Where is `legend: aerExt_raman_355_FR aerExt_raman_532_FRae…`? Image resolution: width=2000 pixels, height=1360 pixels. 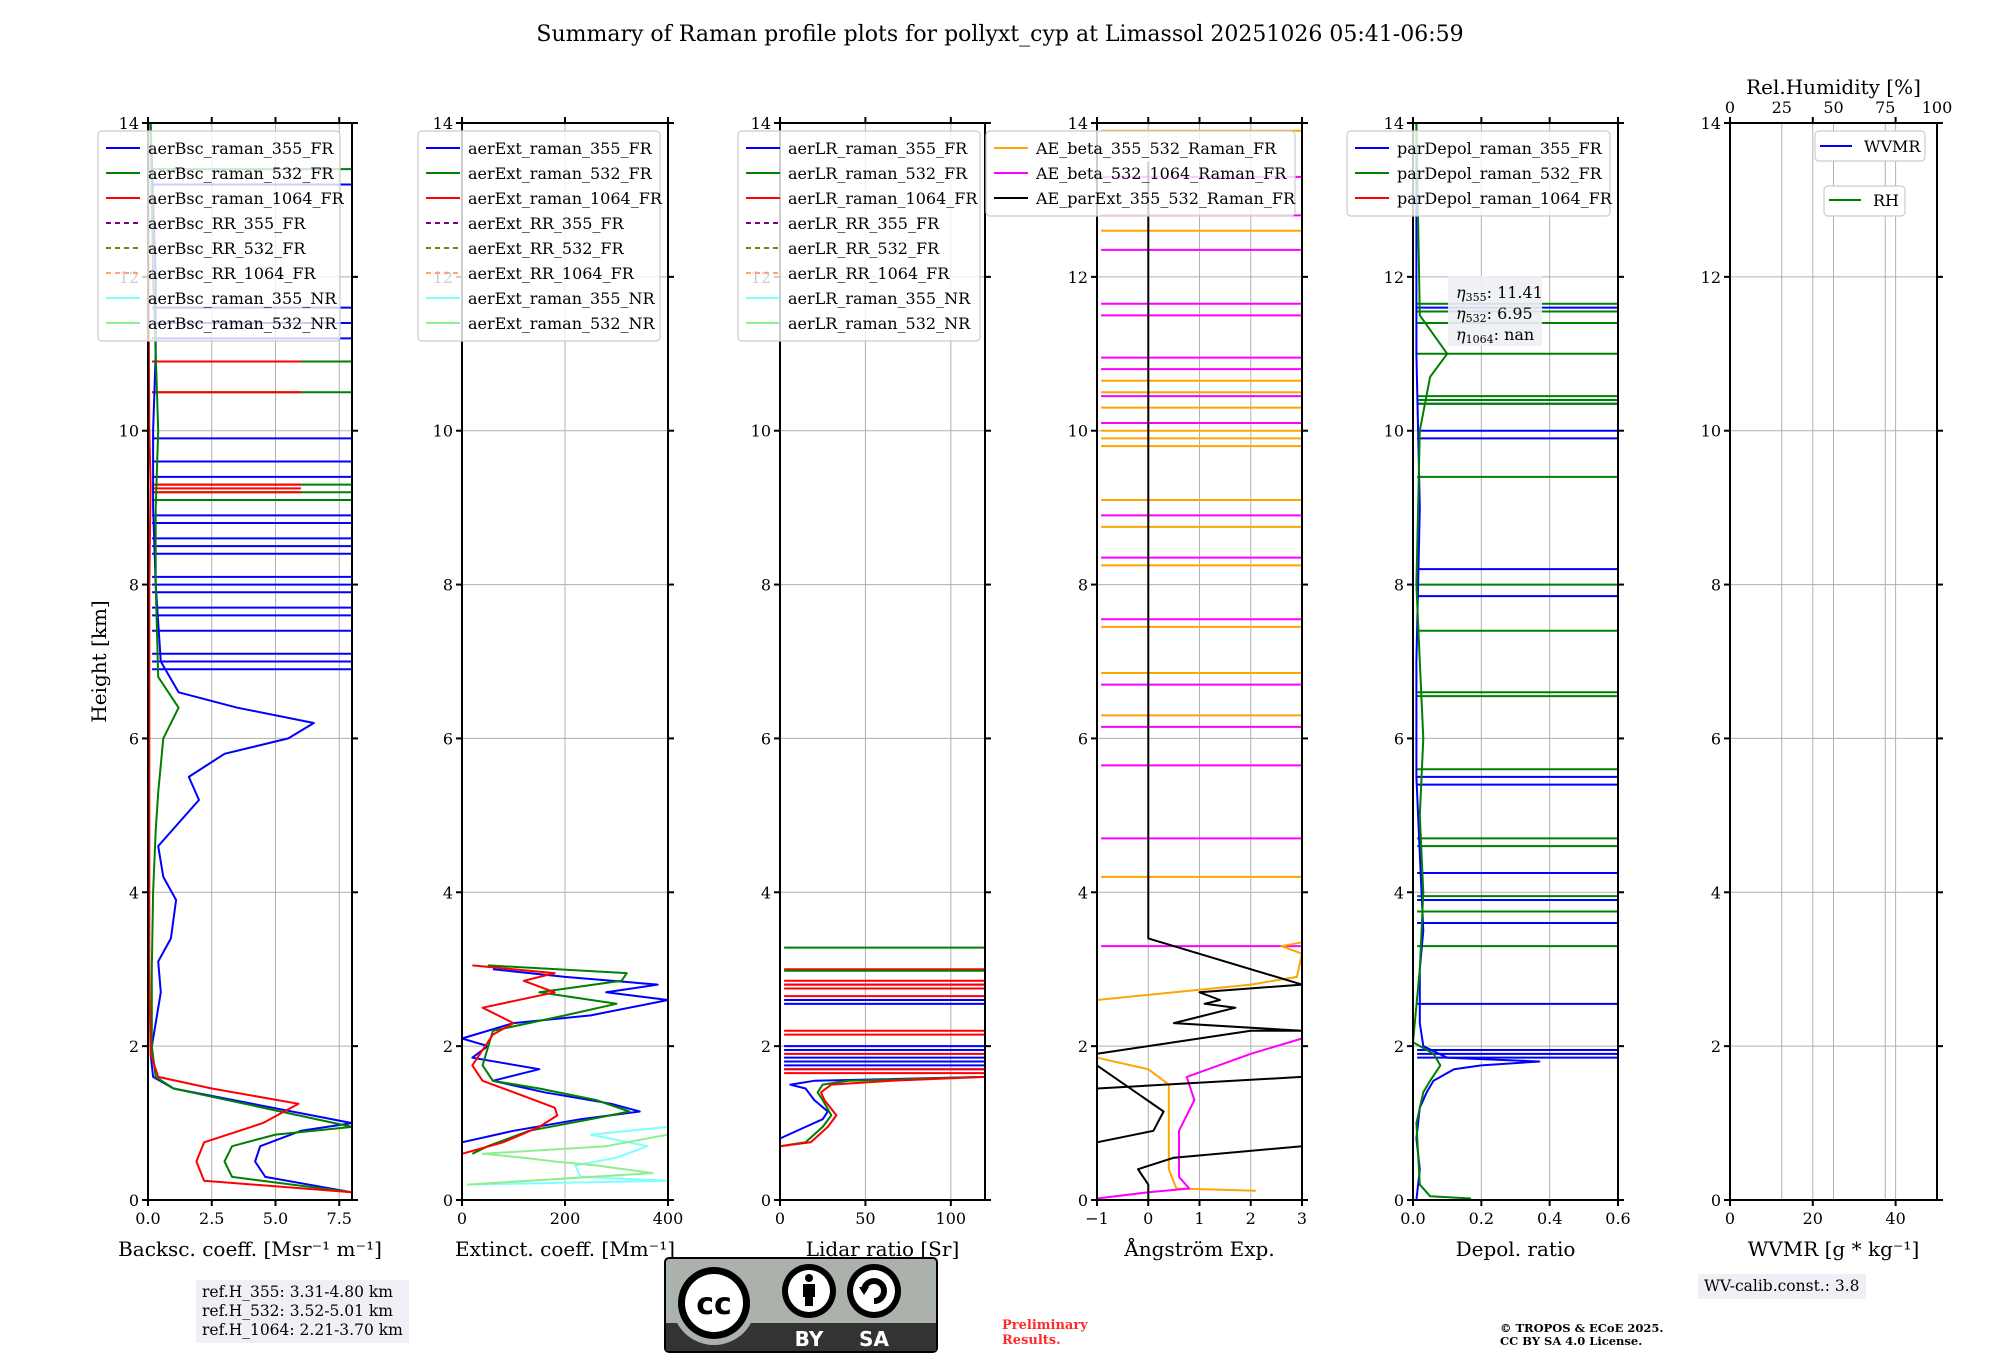 legend: aerExt_raman_355_FR aerExt_raman_532_FRae… is located at coordinates (540, 236).